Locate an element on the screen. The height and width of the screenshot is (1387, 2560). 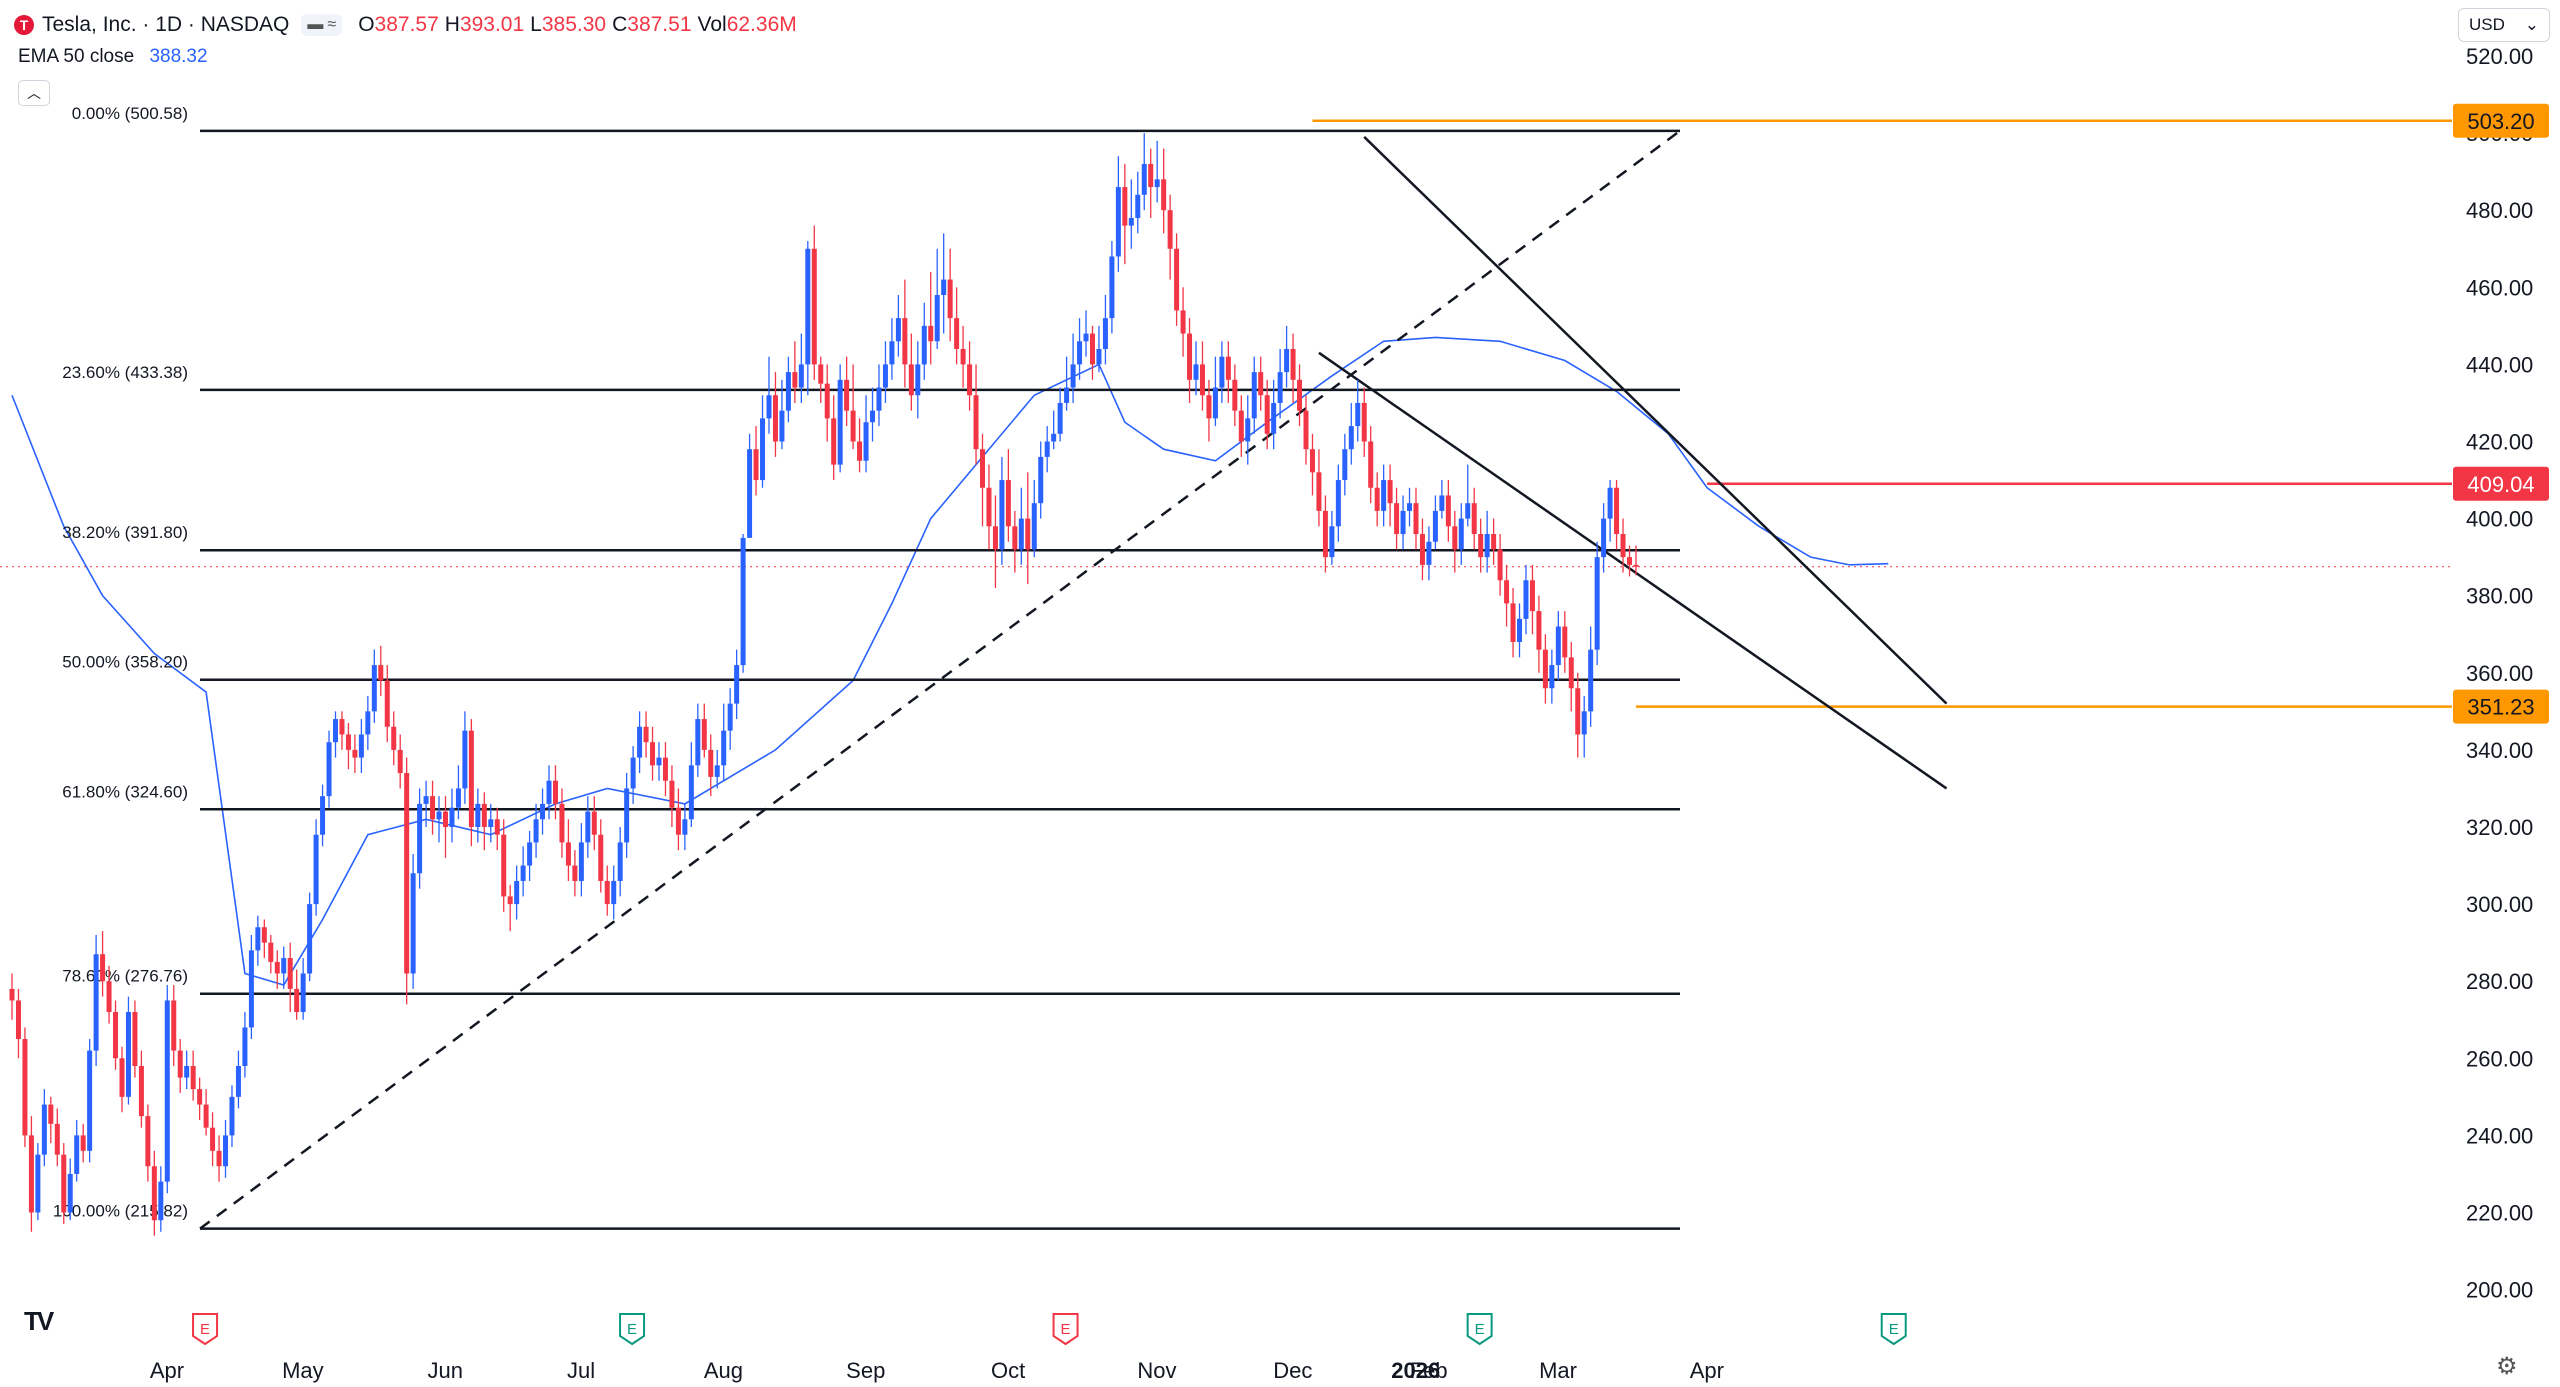
tesla-logo-icon: T is located at coordinates (24, 25).